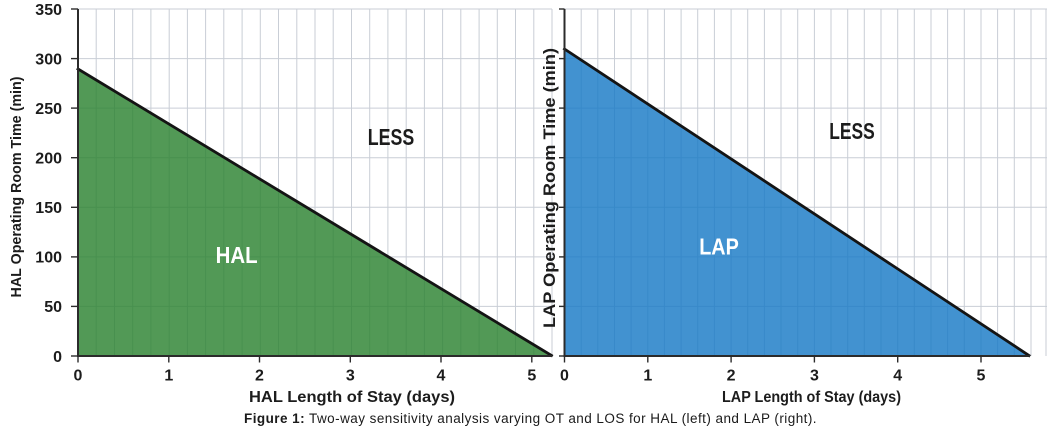 The image size is (1047, 437). What do you see at coordinates (811, 397) in the screenshot?
I see `svg-text: LAP Length of Stay (days)` at bounding box center [811, 397].